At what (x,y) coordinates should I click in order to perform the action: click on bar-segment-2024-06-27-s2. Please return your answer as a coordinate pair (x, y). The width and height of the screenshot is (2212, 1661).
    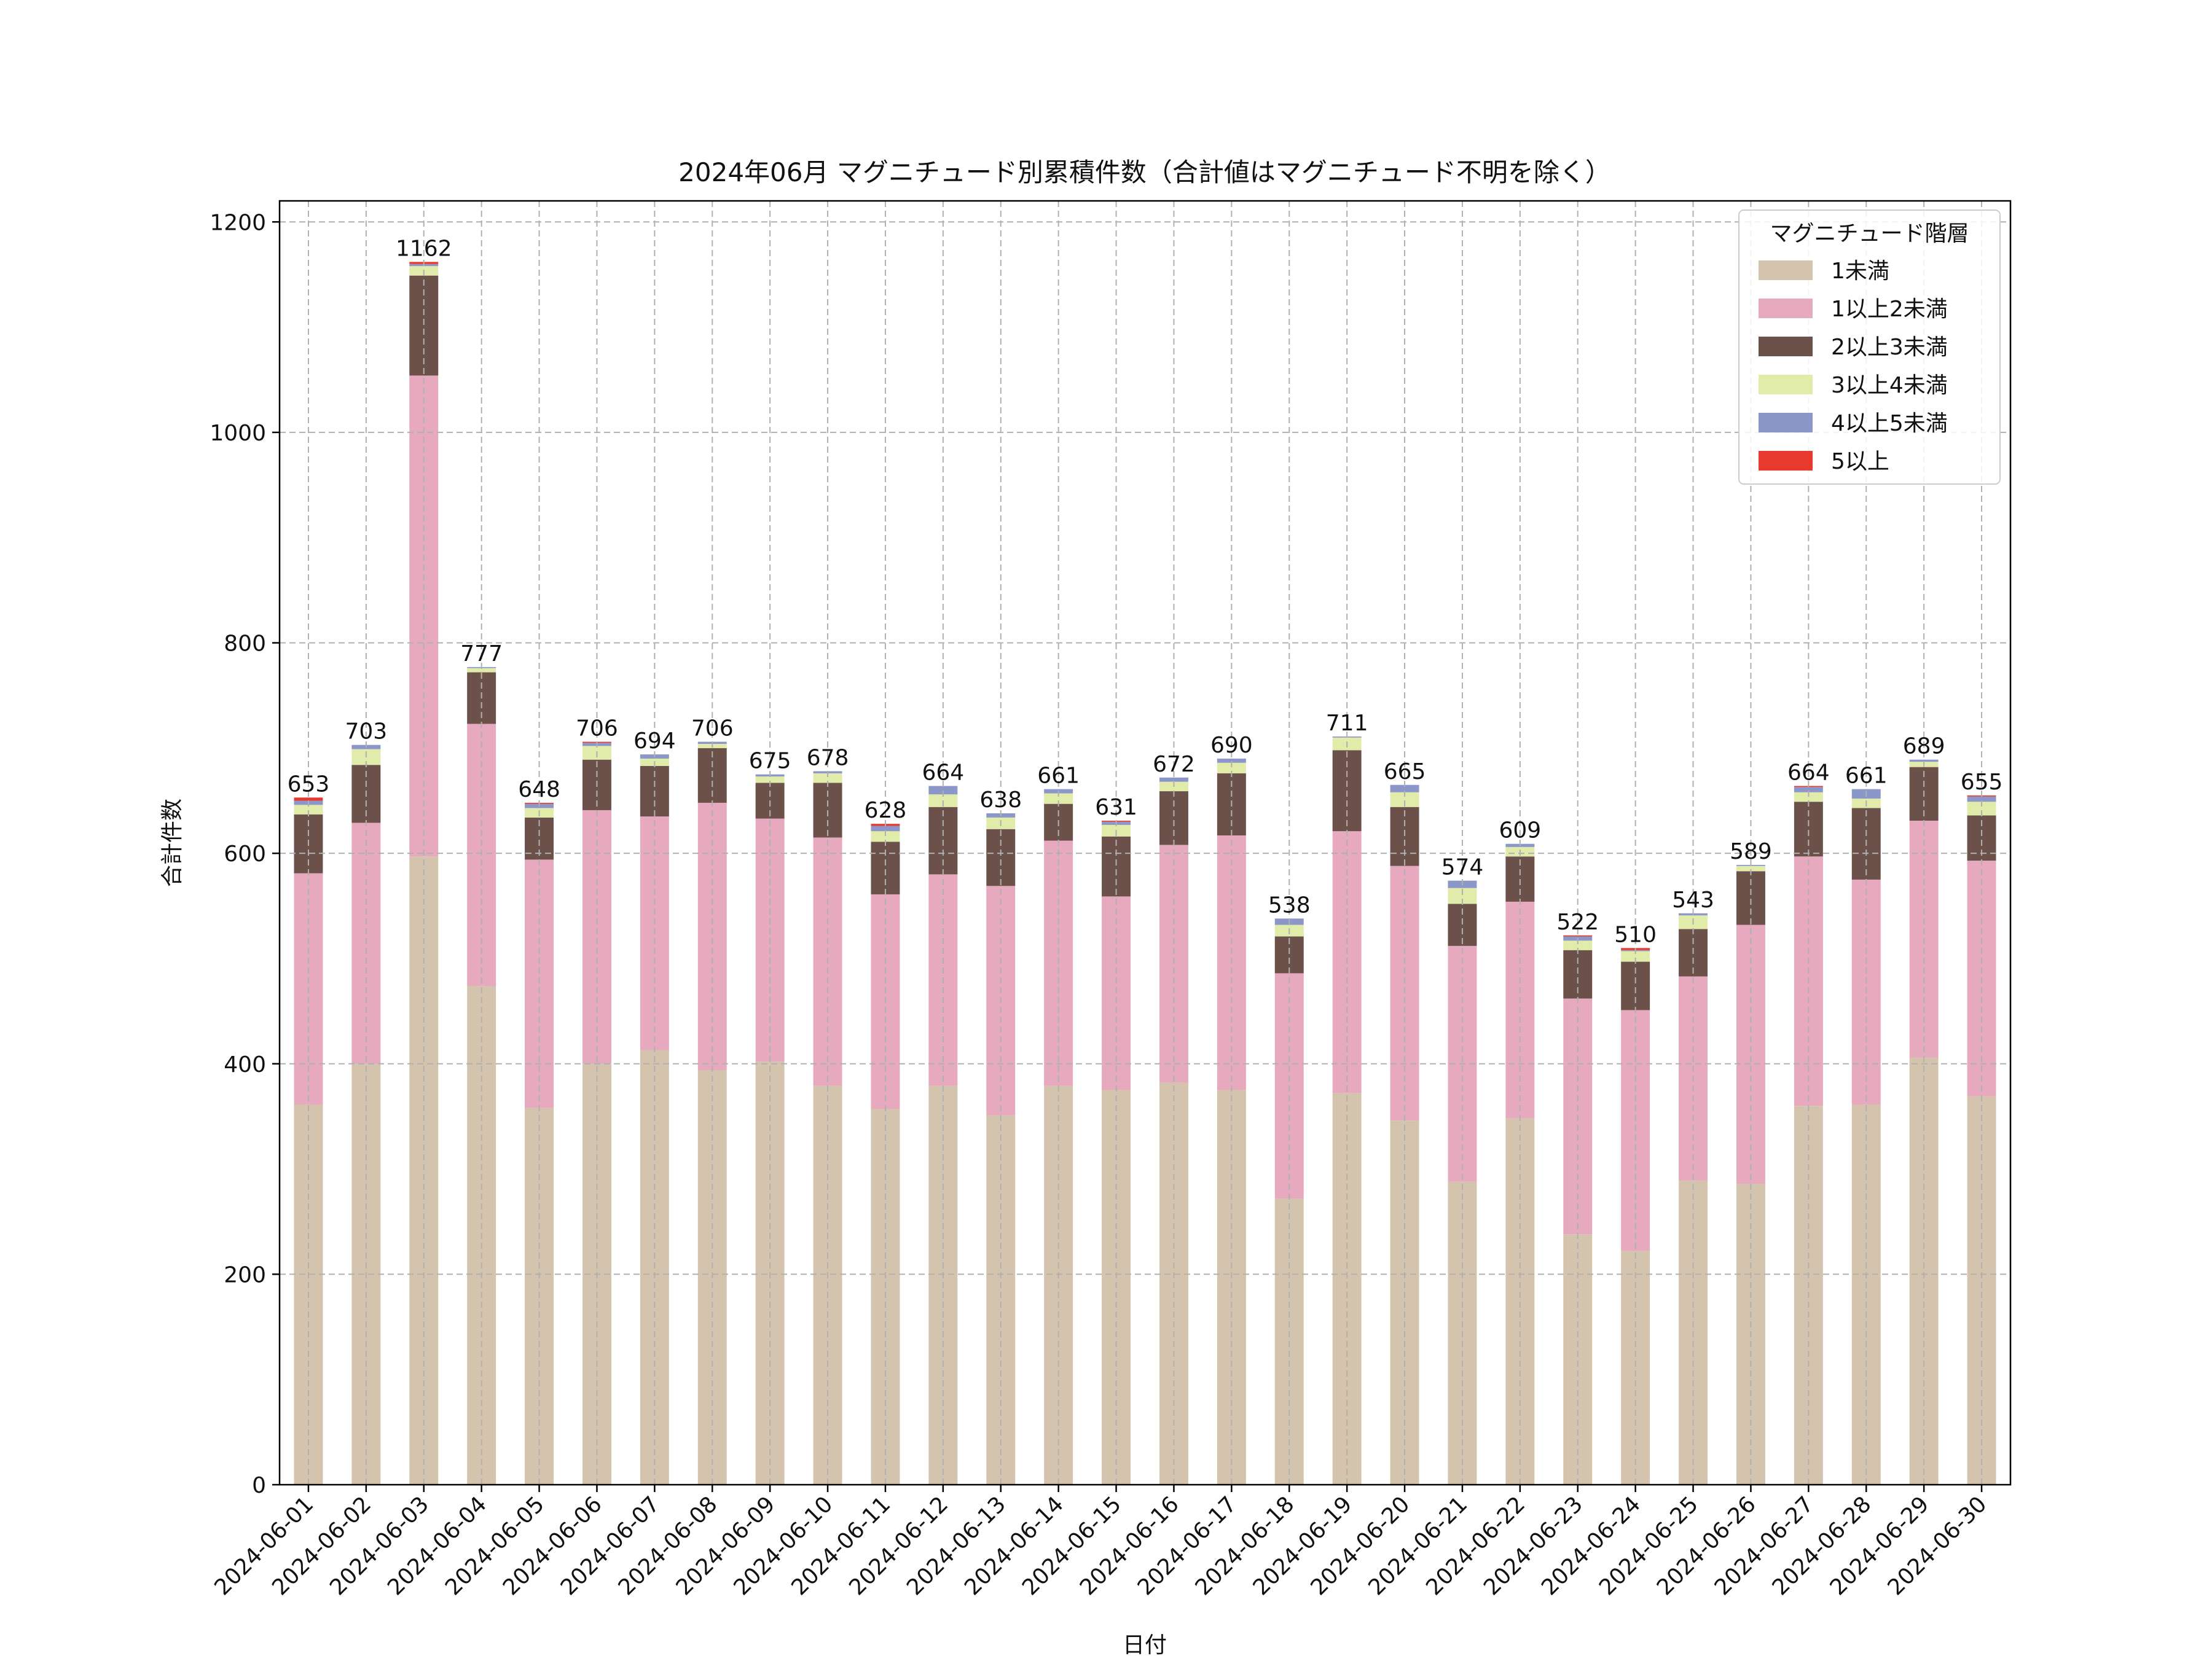
    Looking at the image, I should click on (1808, 829).